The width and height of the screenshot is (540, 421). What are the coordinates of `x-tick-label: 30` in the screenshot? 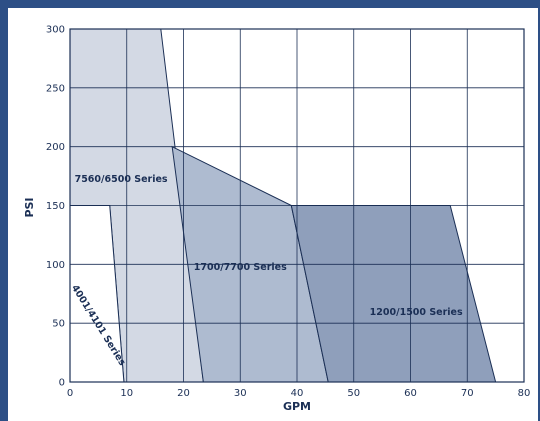 It's located at (240, 393).